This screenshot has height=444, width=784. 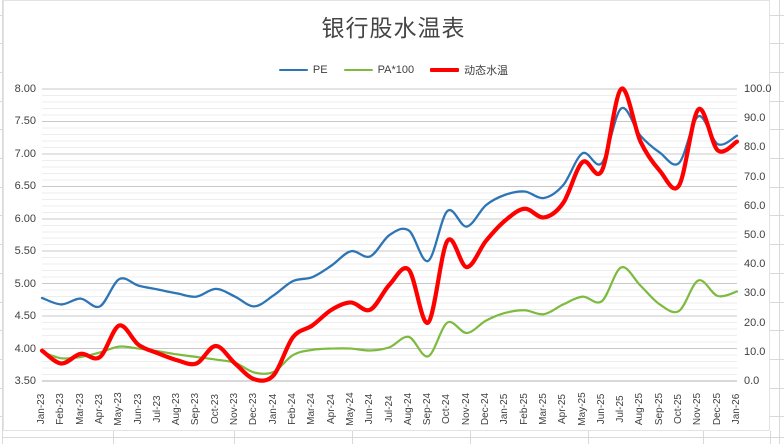 What do you see at coordinates (524, 409) in the screenshot?
I see `x-axis-label: Feb-25` at bounding box center [524, 409].